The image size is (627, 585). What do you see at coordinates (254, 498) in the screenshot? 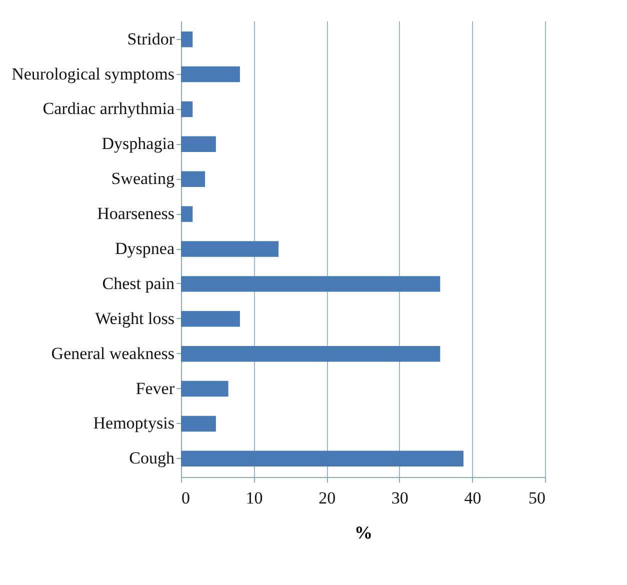
I see `x-tick-label: 10` at bounding box center [254, 498].